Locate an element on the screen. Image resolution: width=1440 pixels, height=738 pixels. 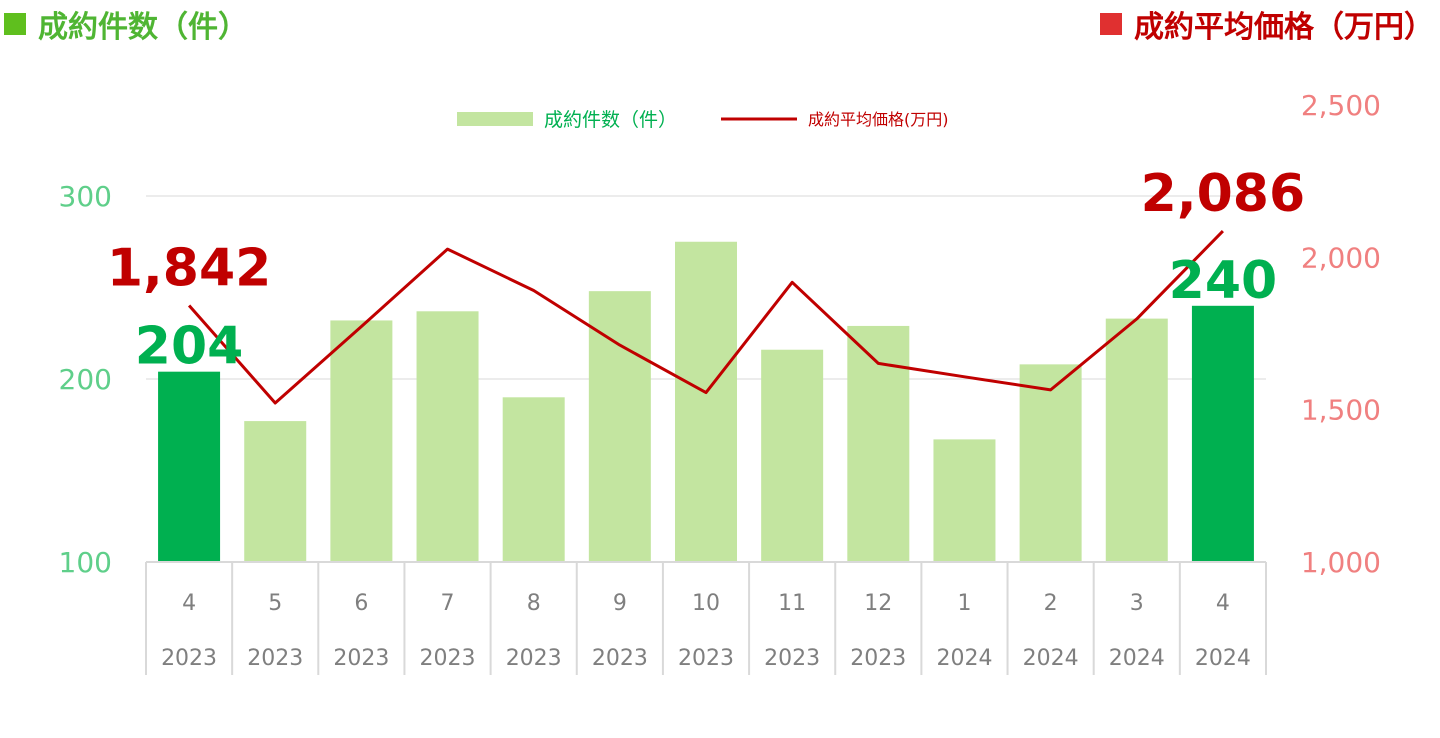
legend-bar-swatch is located at coordinates (495, 119).